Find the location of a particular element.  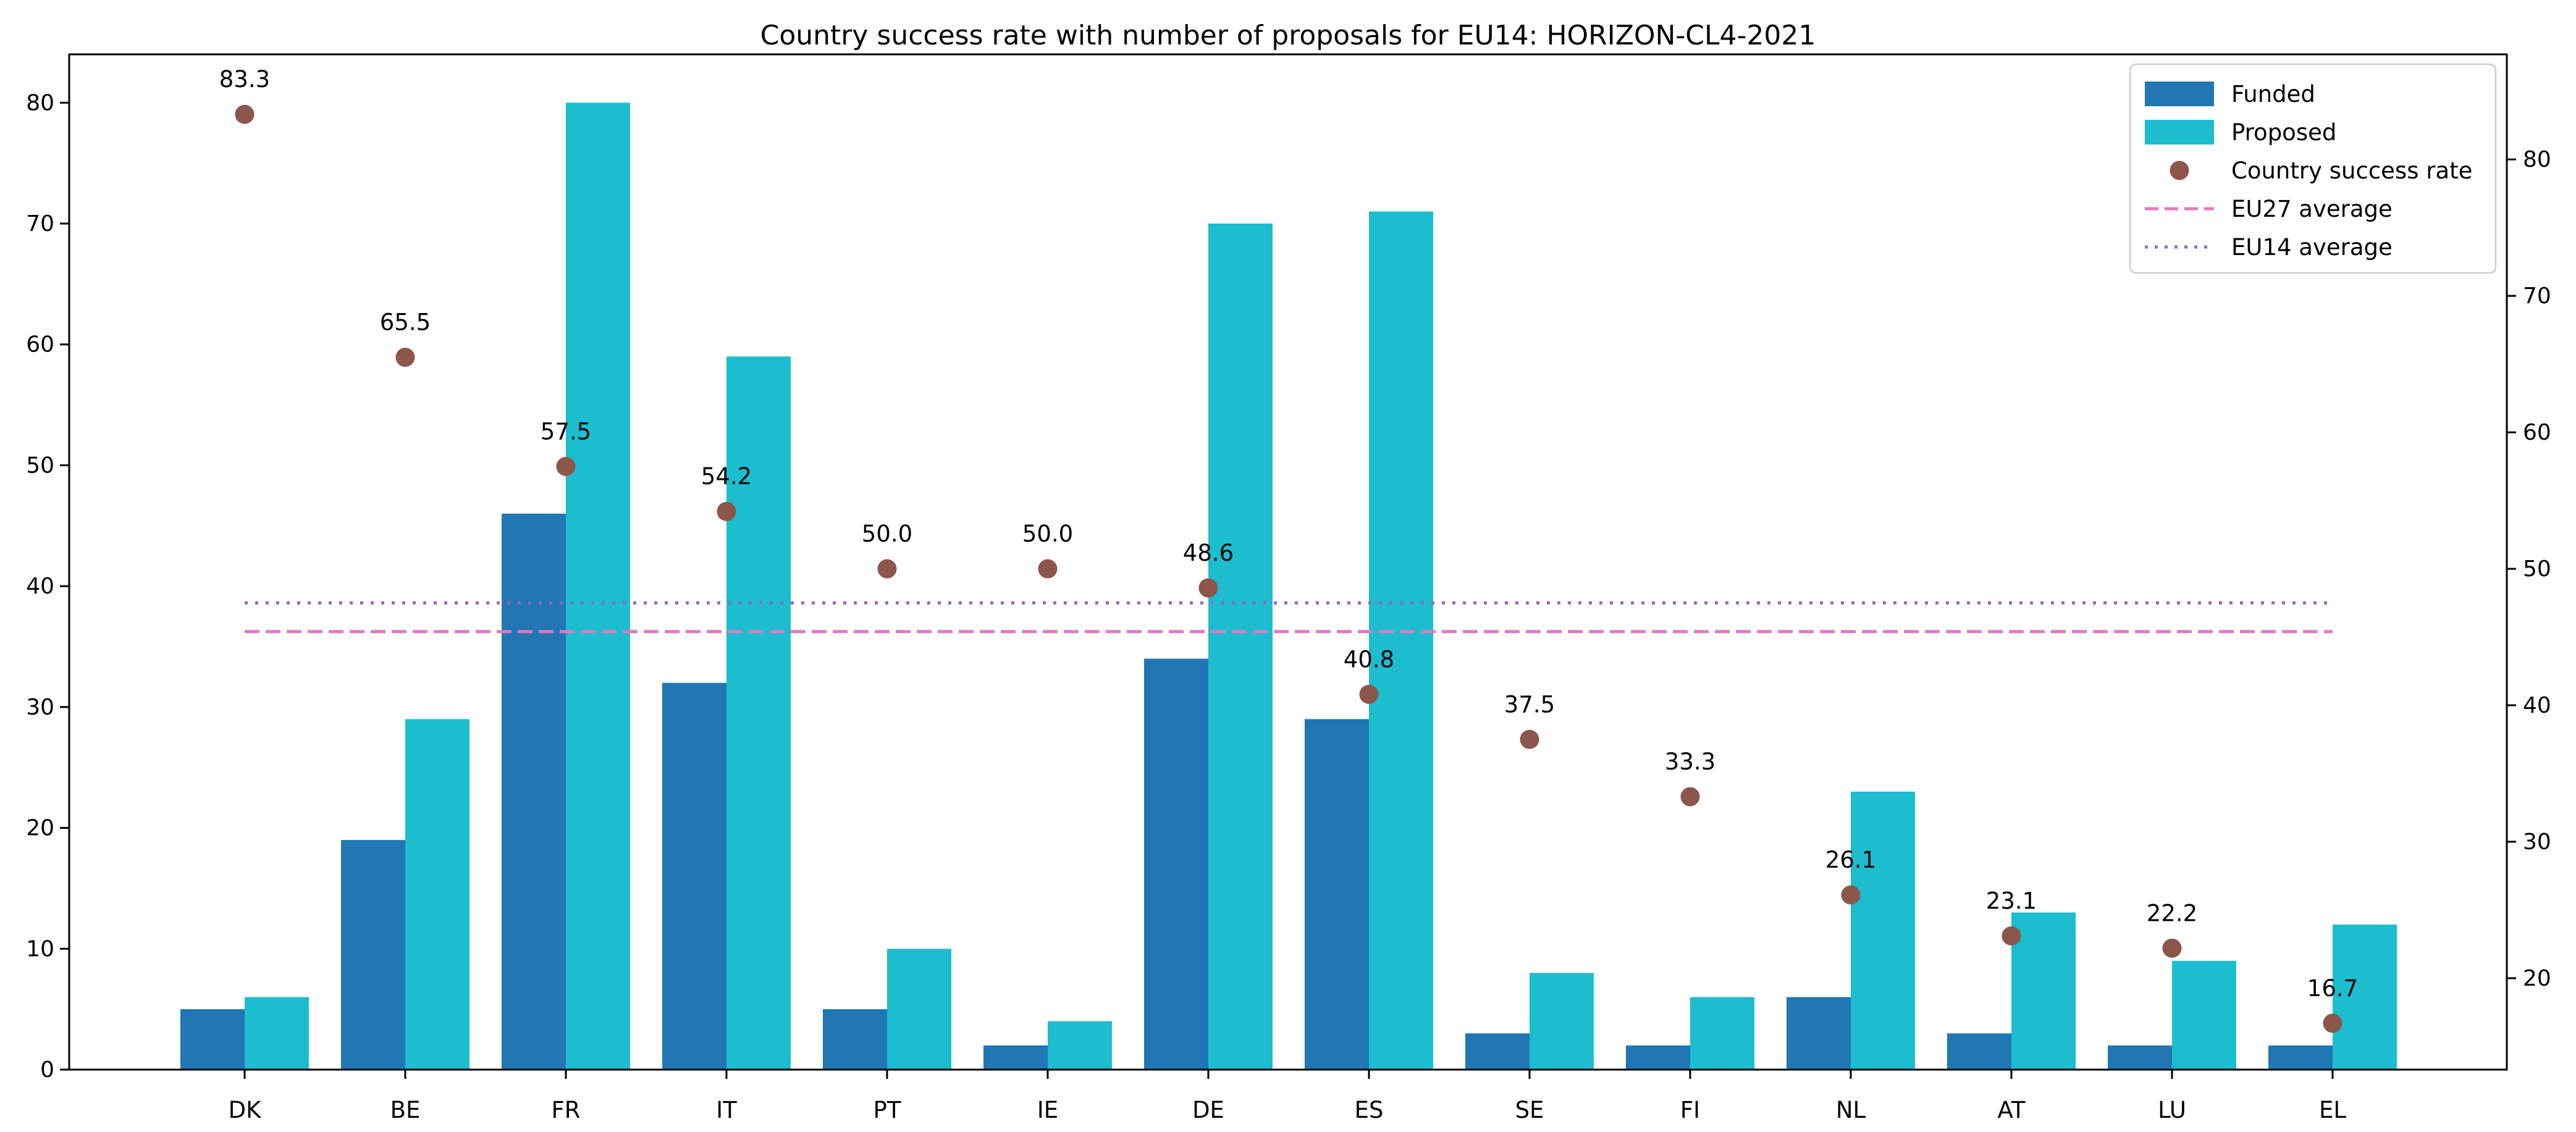

success-rate-label-DE: 48.6 is located at coordinates (1208, 553).